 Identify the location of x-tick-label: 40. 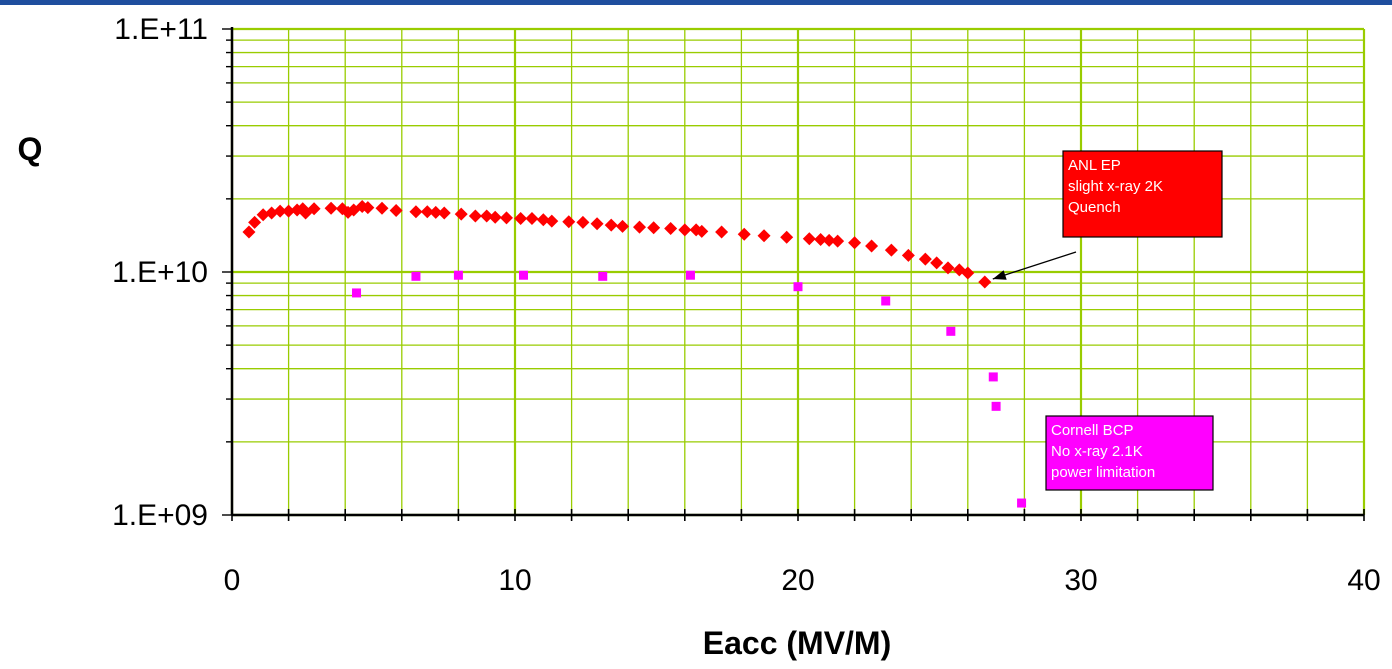
(1363, 580).